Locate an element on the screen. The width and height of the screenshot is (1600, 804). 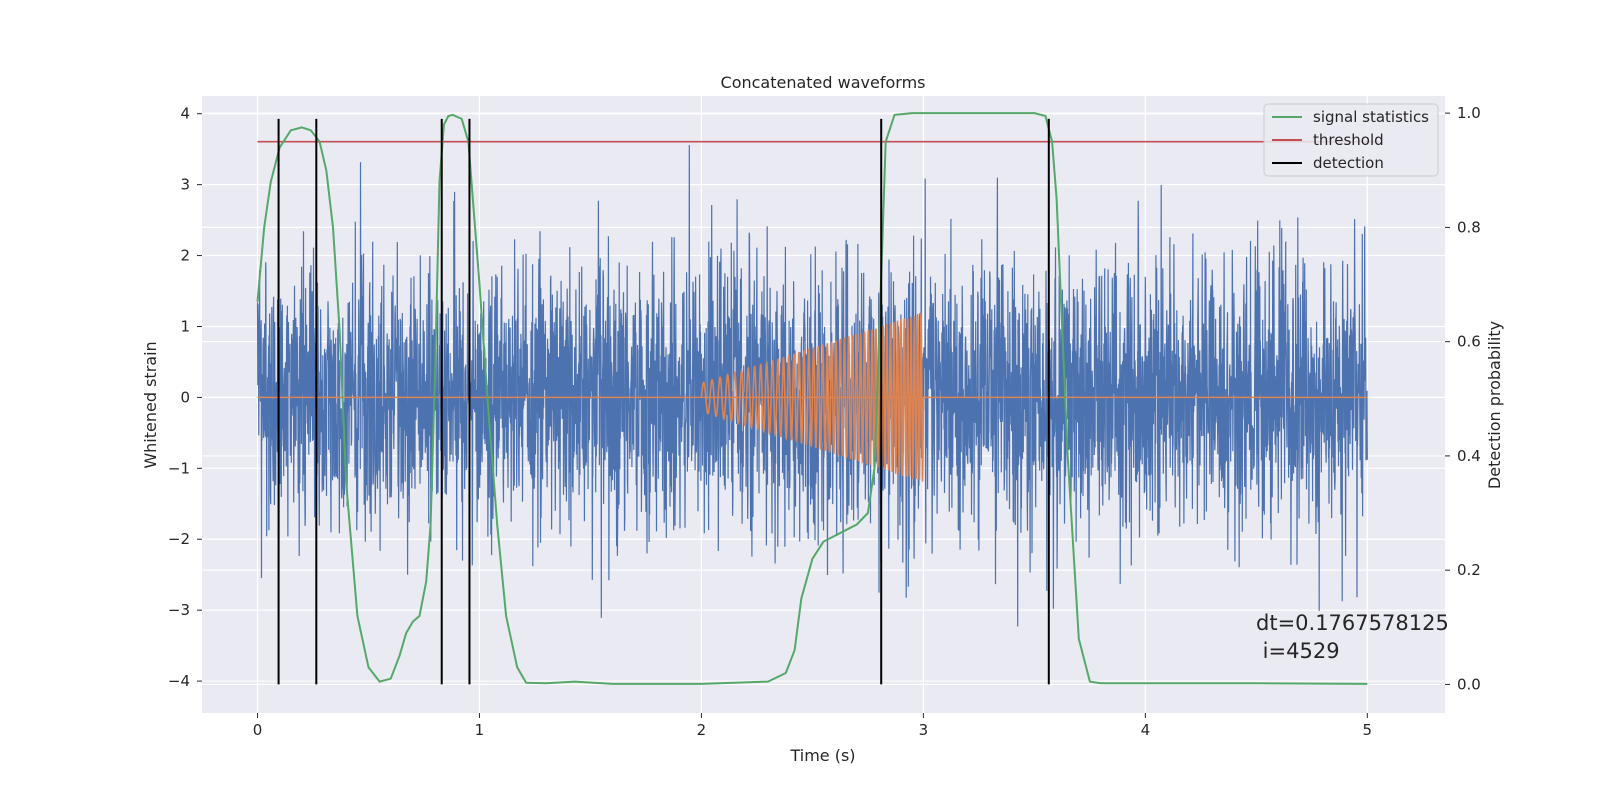
x-tick-label: 3 is located at coordinates (924, 730).